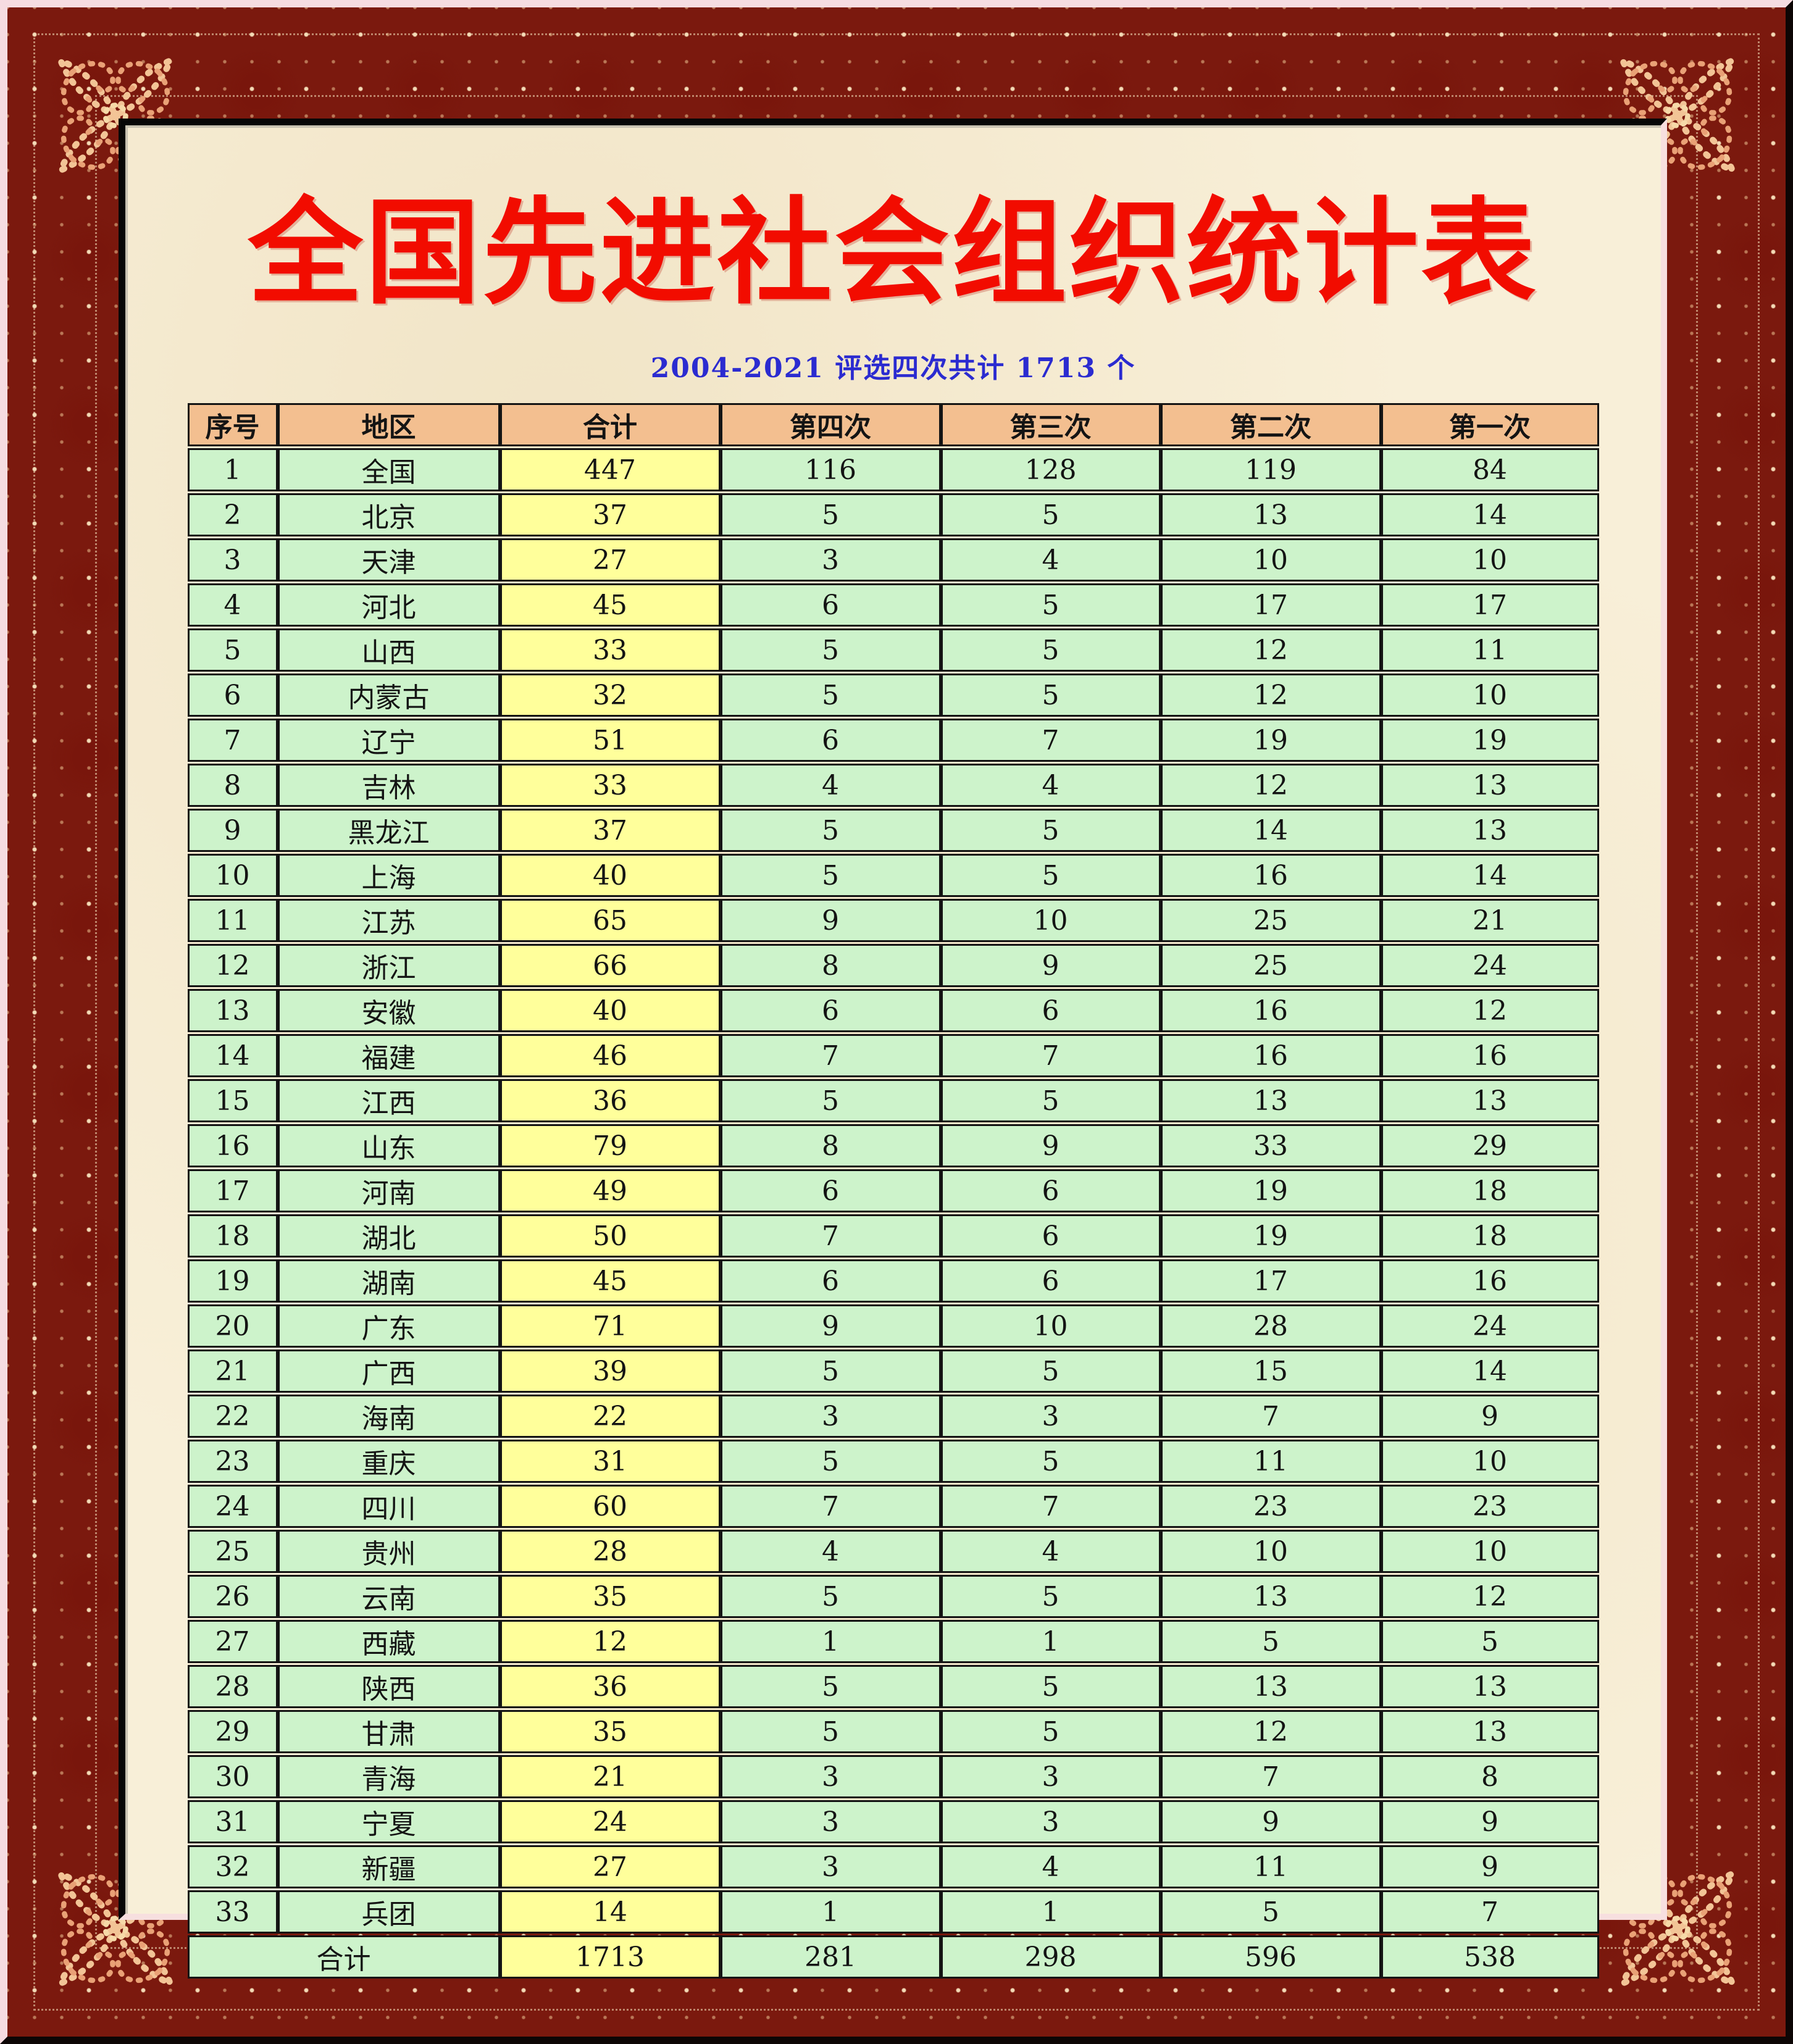 This screenshot has height=2044, width=1793. I want to click on cell-round4: 8, so click(830, 1146).